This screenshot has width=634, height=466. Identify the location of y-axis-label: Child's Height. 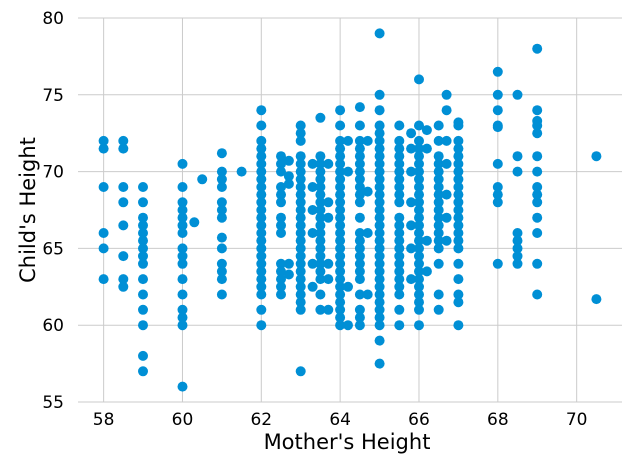
(28, 210).